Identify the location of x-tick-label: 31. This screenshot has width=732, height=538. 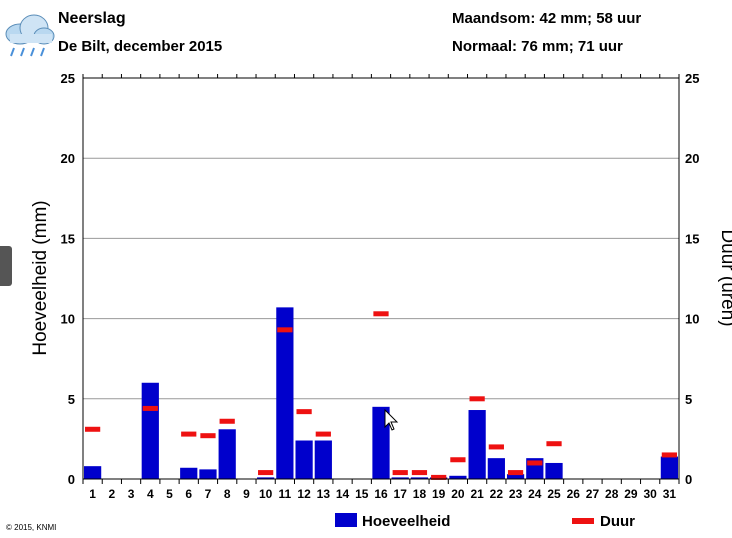
(670, 494).